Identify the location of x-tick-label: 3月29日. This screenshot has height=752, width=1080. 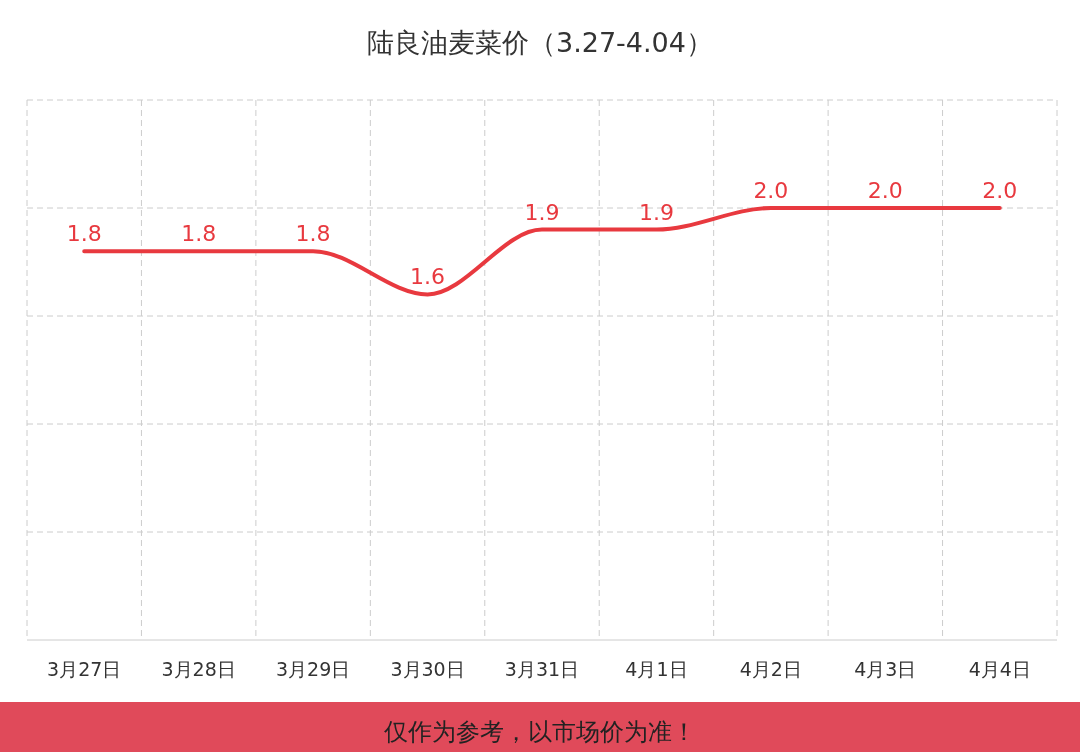
(313, 669).